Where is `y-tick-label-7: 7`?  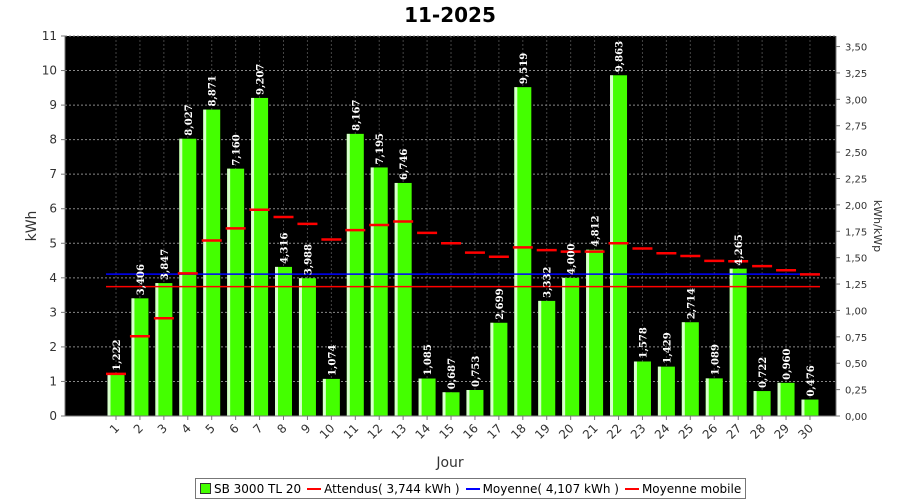
y-tick-label-7: 7 is located at coordinates (53, 174).